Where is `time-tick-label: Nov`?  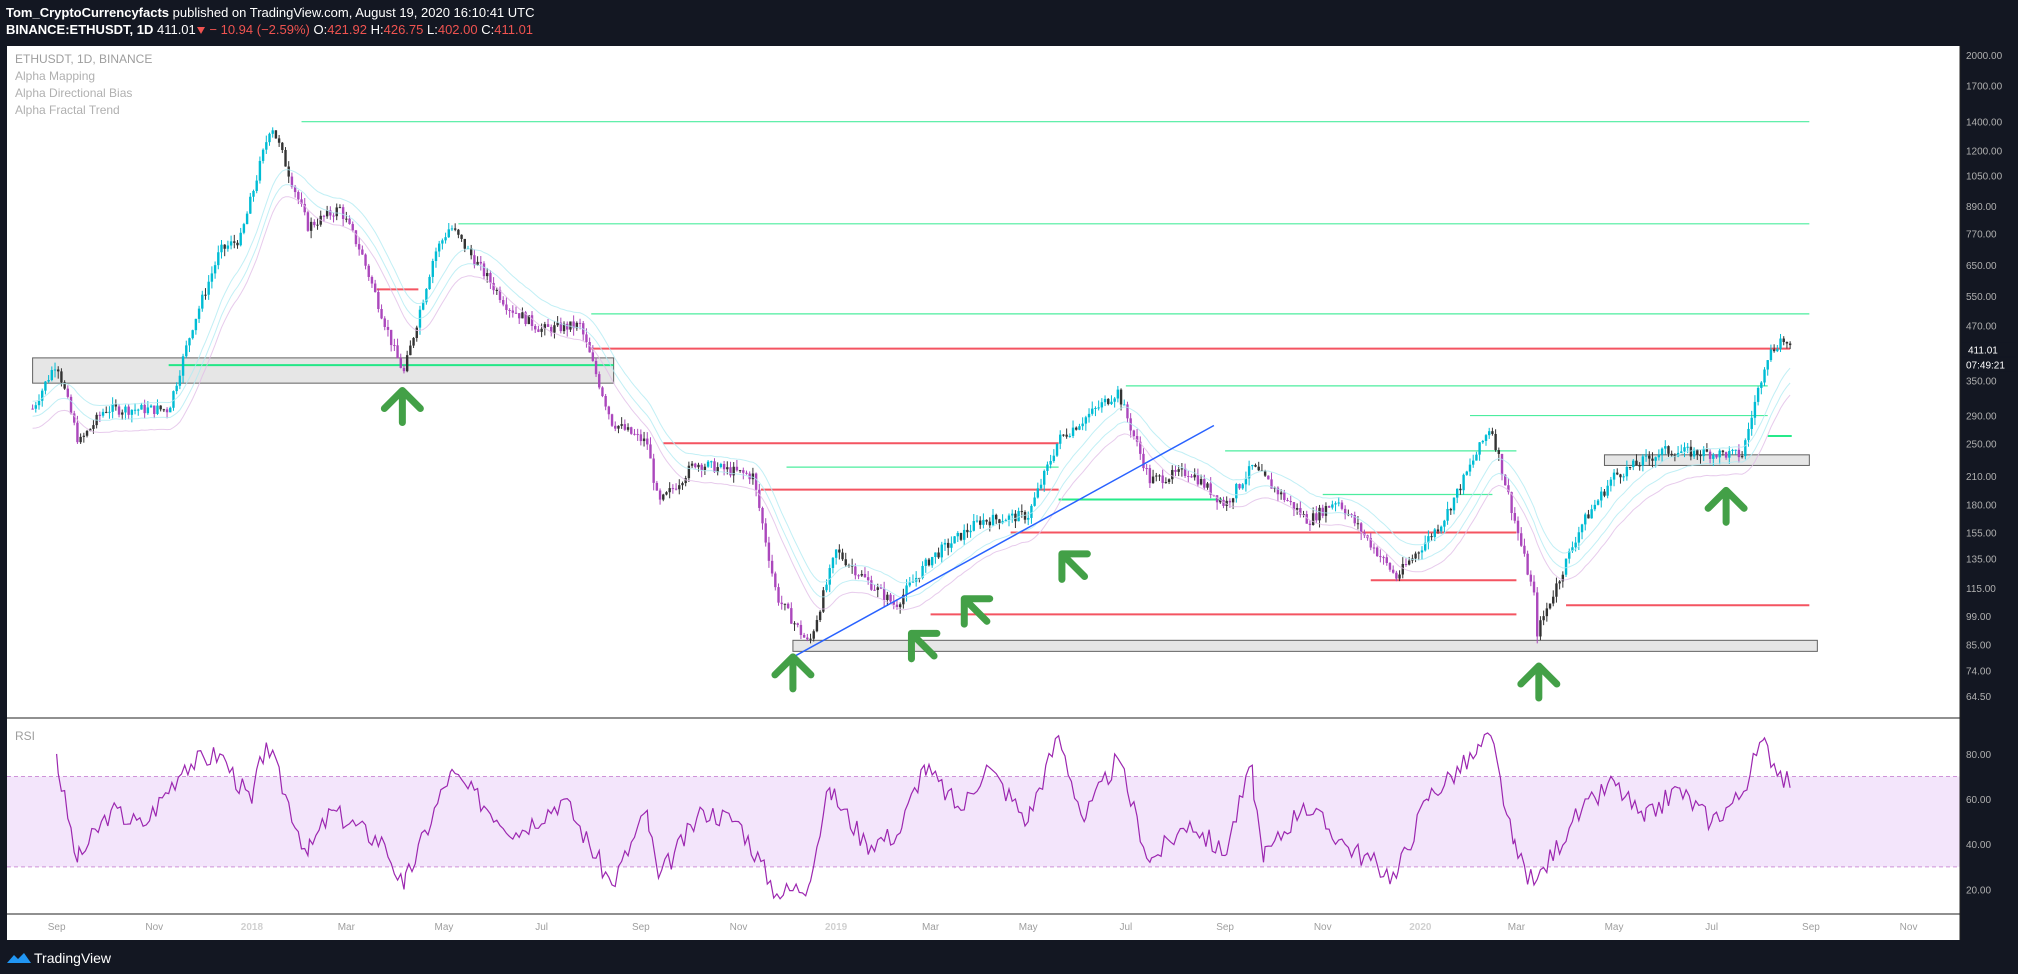
time-tick-label: Nov is located at coordinates (739, 927).